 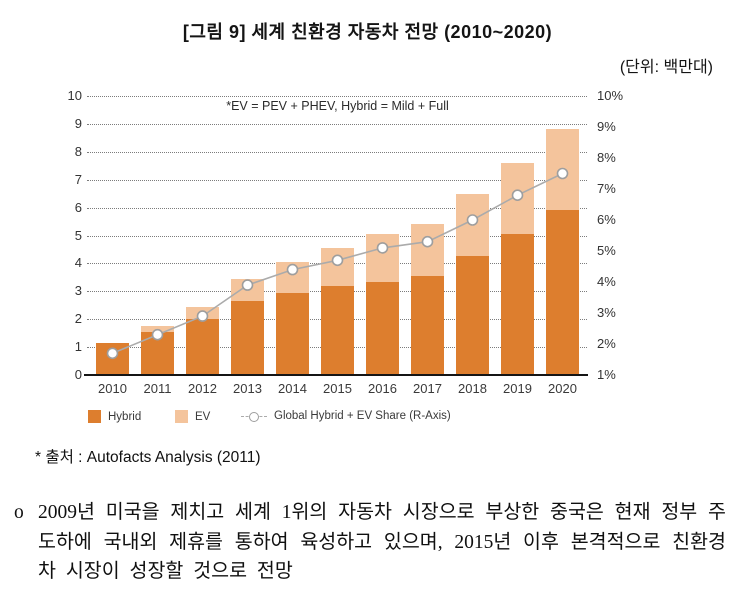 What do you see at coordinates (78, 374) in the screenshot?
I see `left-tick-0: 0` at bounding box center [78, 374].